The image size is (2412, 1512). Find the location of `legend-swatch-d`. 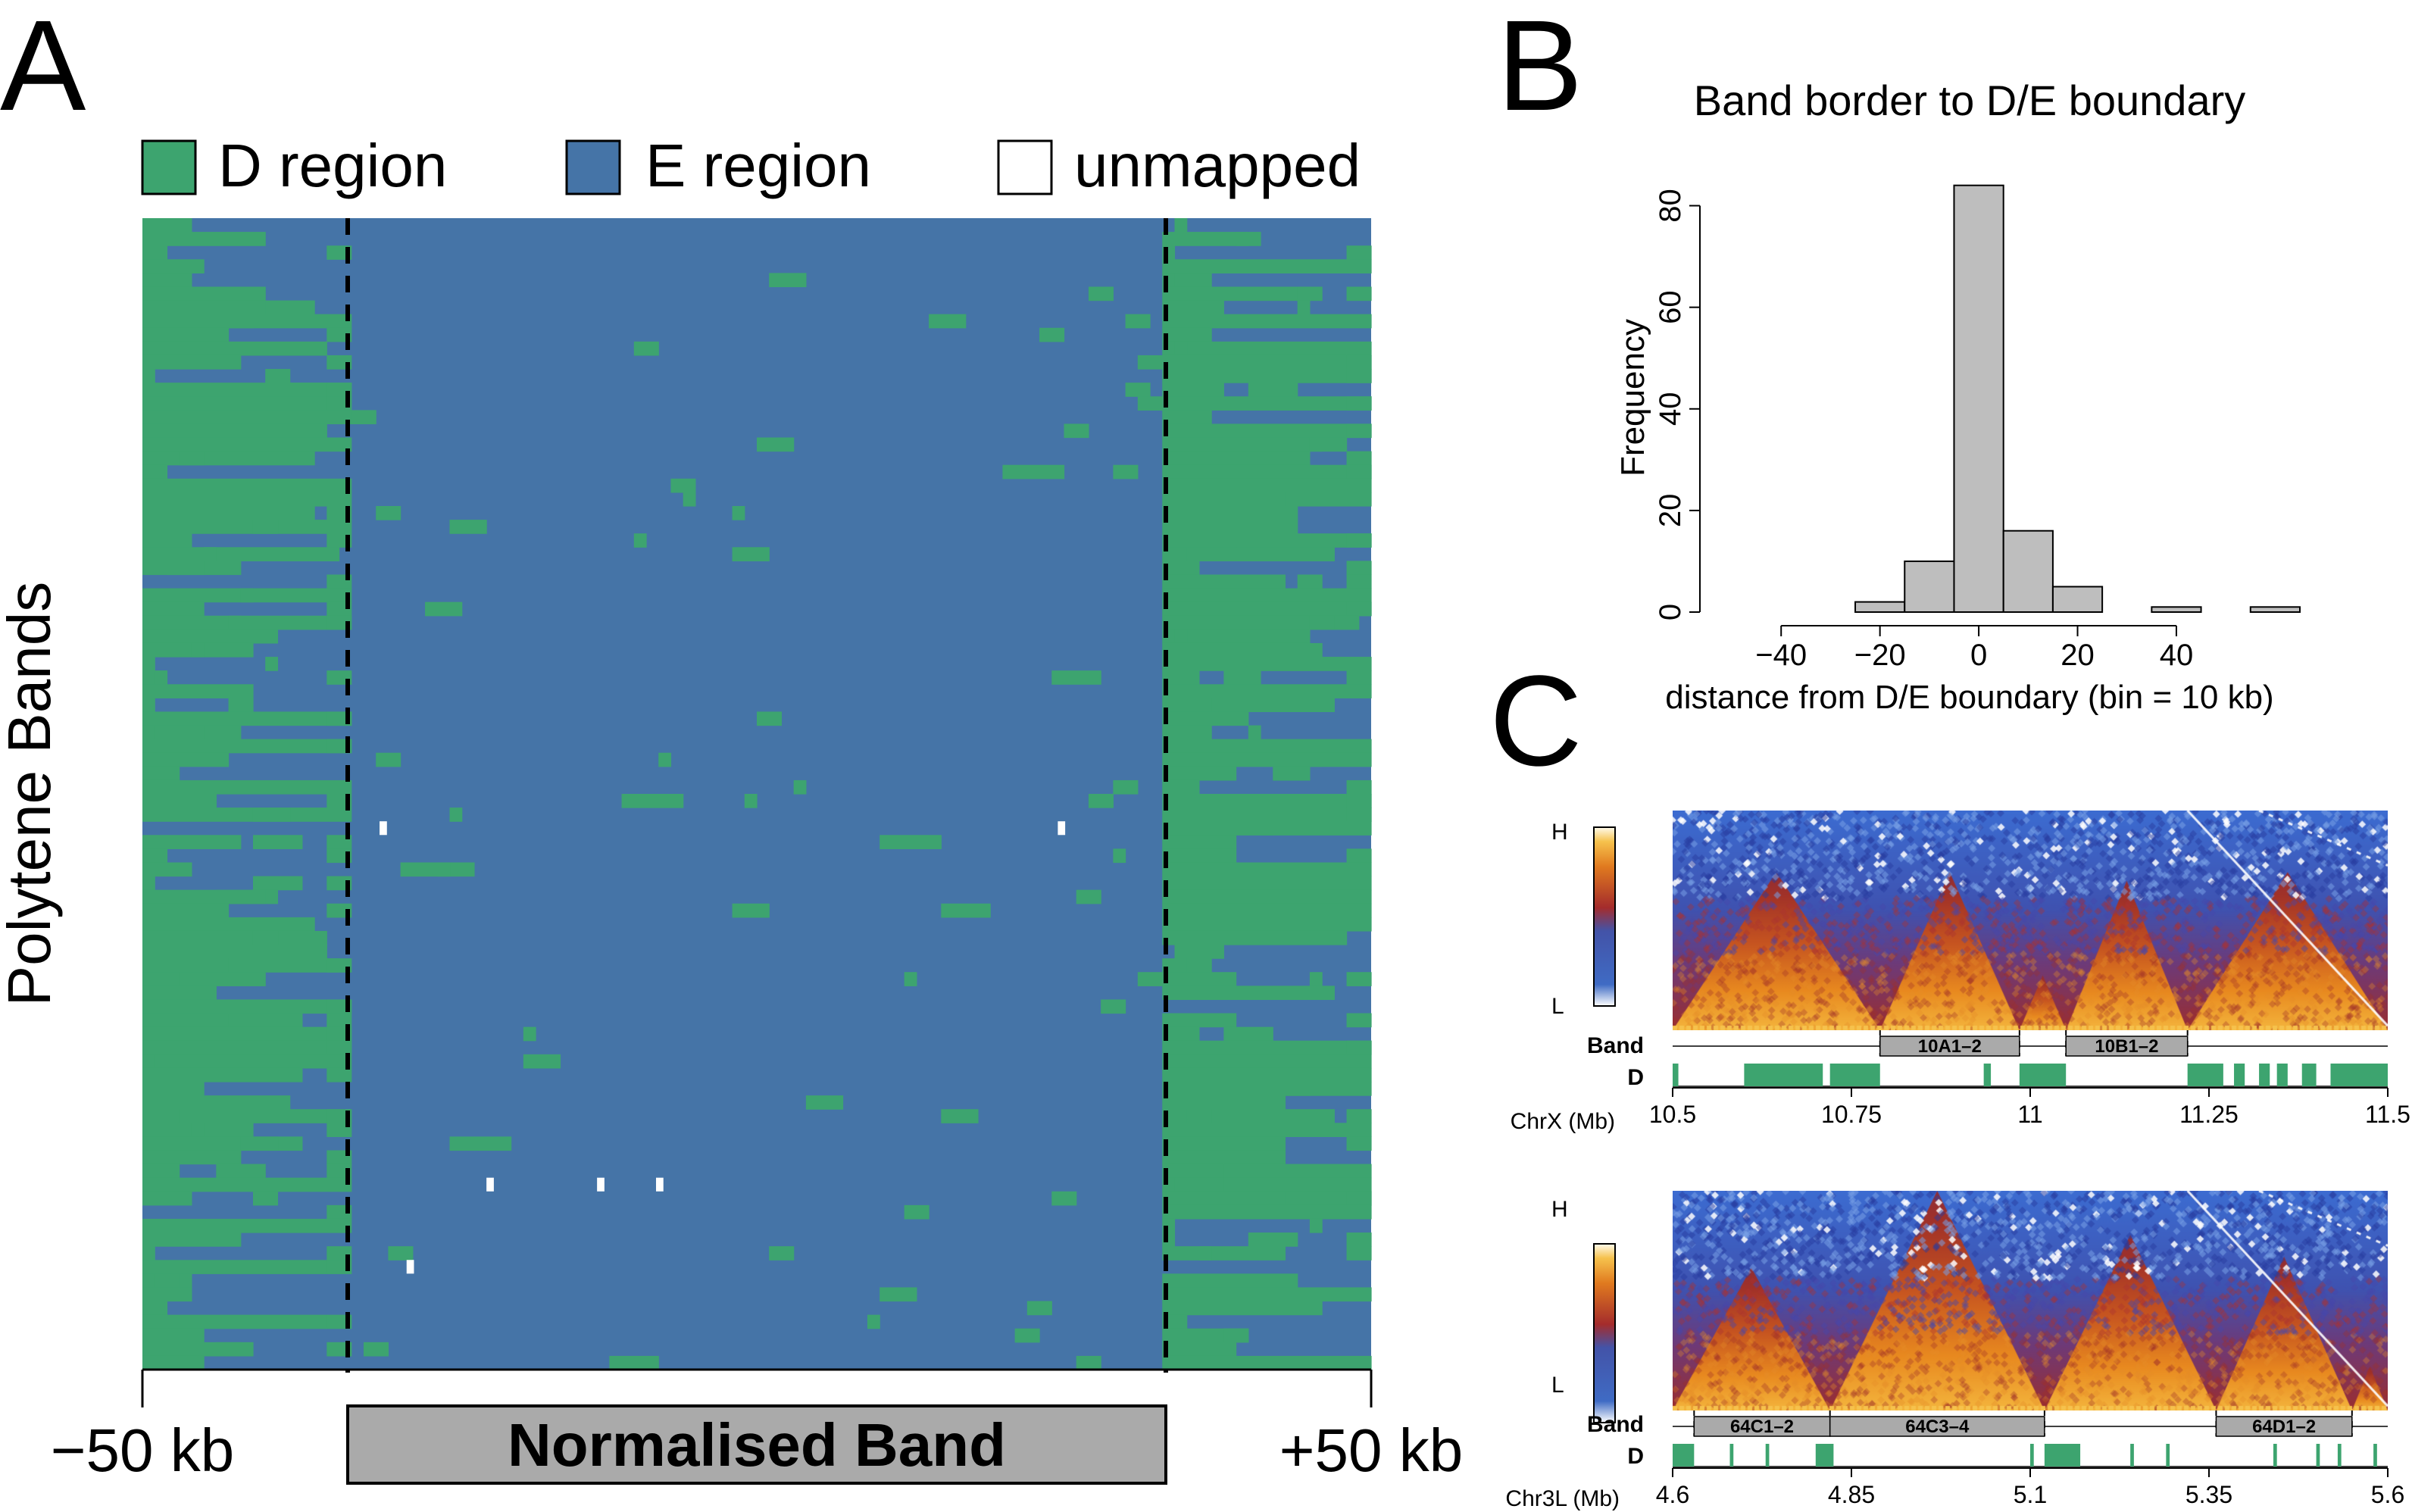

legend-swatch-d is located at coordinates (169, 167).